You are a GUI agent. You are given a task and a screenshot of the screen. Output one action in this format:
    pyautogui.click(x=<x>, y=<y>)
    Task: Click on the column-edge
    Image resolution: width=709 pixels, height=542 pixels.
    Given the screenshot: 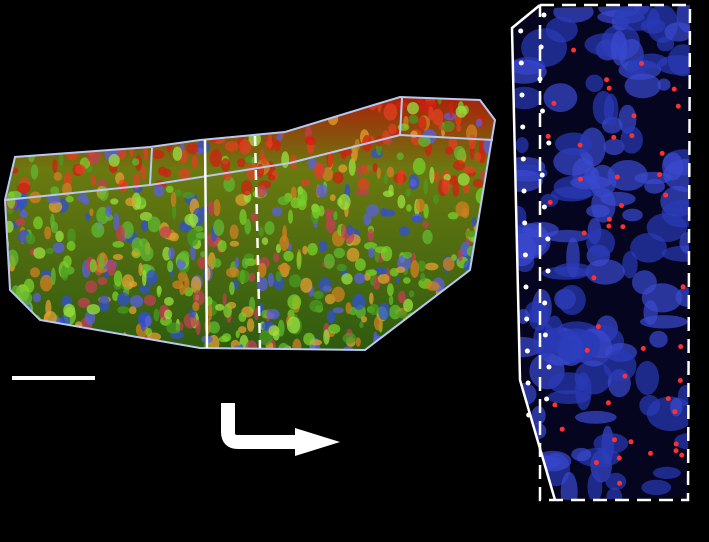 What is the action you would take?
    pyautogui.click(x=533, y=252)
    